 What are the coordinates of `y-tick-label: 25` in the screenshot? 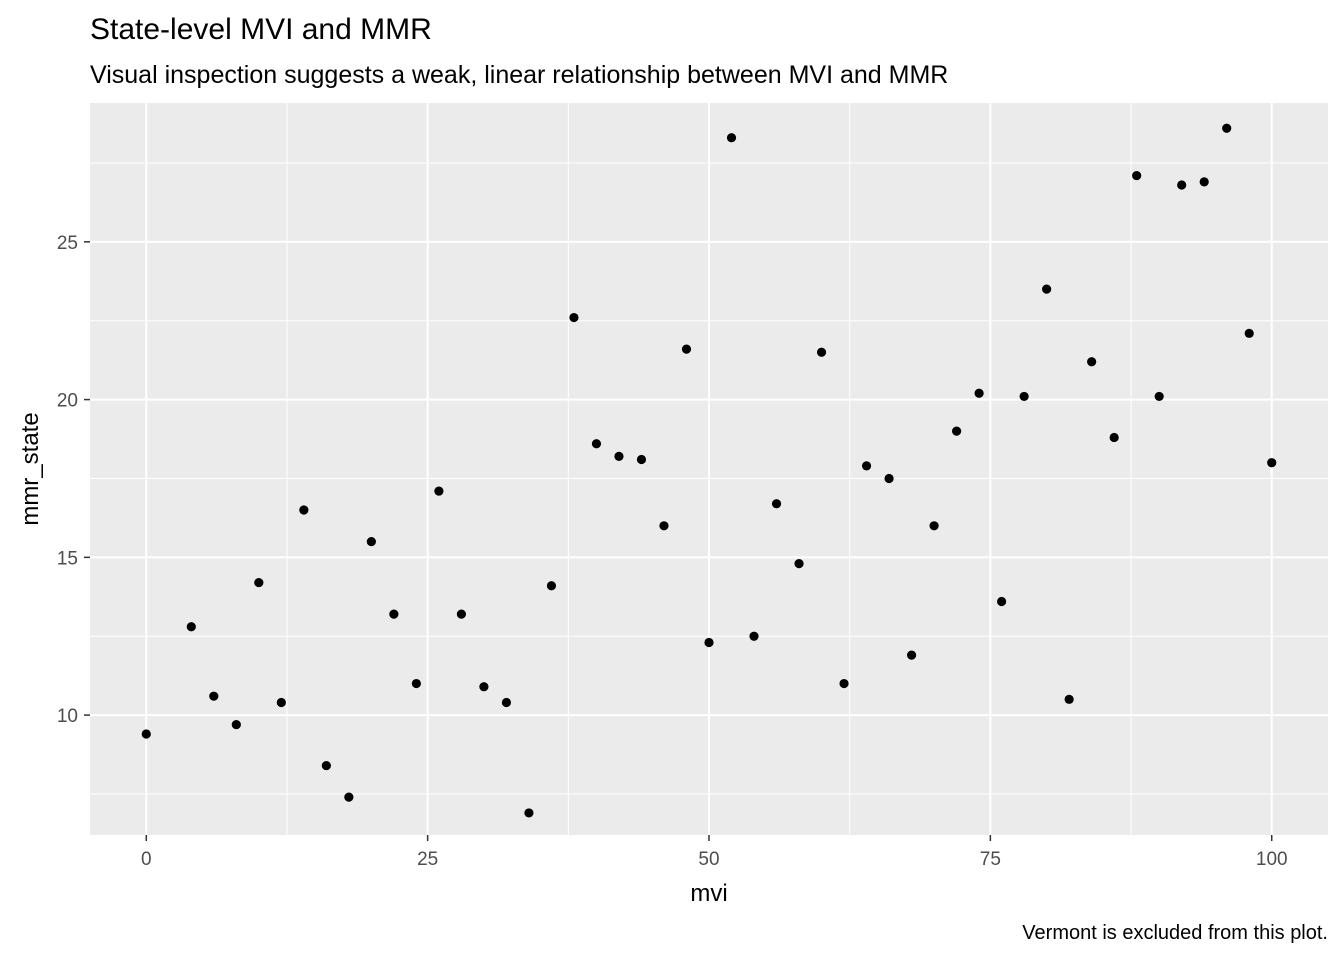 It's located at (67, 243).